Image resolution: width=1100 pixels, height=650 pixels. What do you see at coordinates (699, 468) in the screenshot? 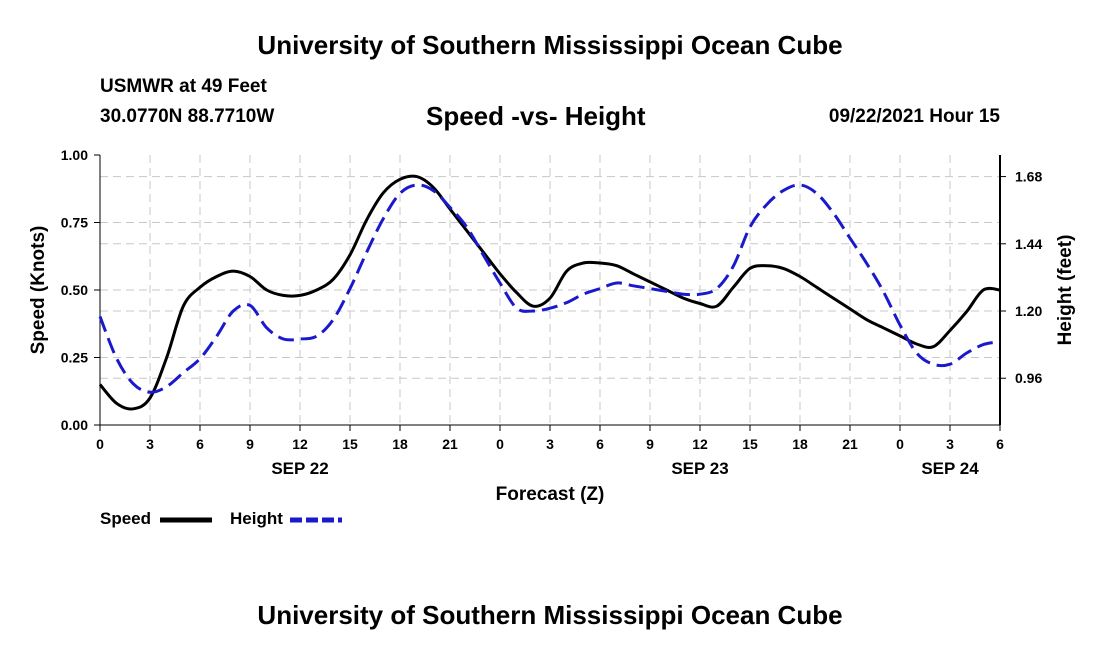
I see `x-date-label: SEP 23` at bounding box center [699, 468].